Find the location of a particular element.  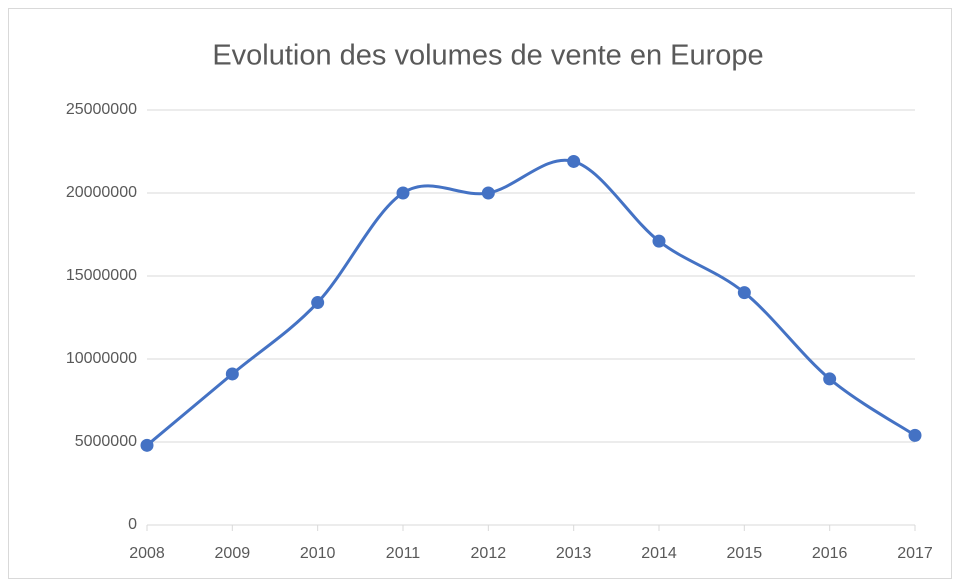

x-tick-label: 2015 is located at coordinates (745, 553).